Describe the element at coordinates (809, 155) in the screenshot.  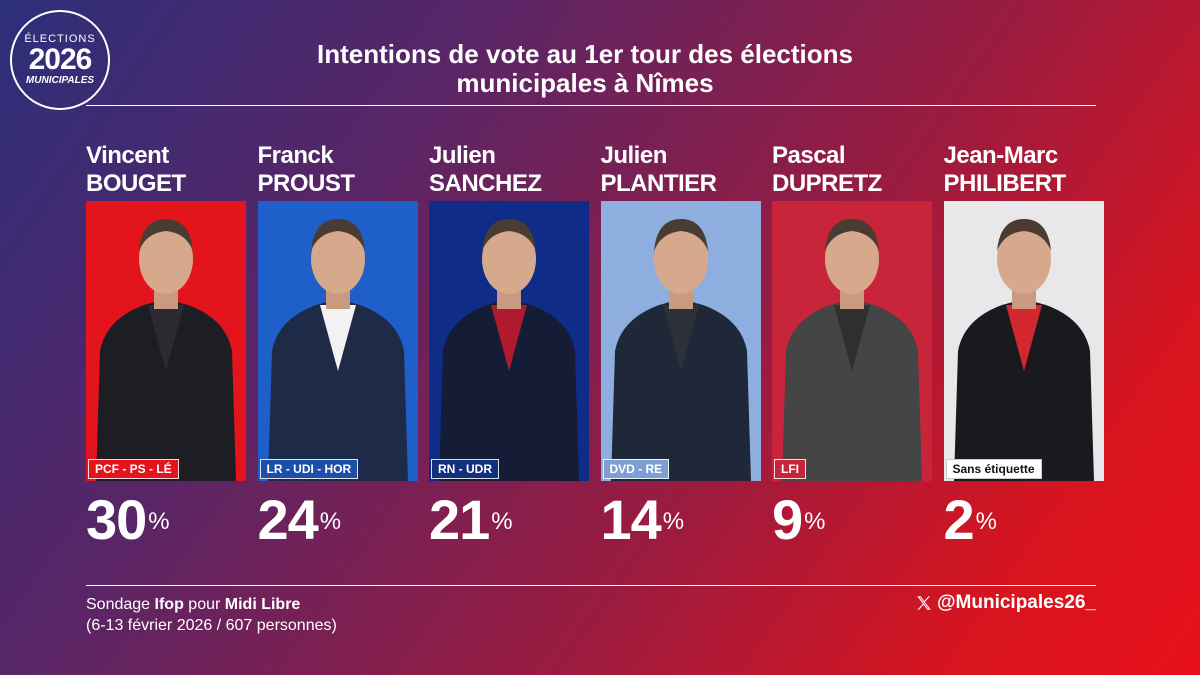
I see `candidate-first-name: Pascal` at that location.